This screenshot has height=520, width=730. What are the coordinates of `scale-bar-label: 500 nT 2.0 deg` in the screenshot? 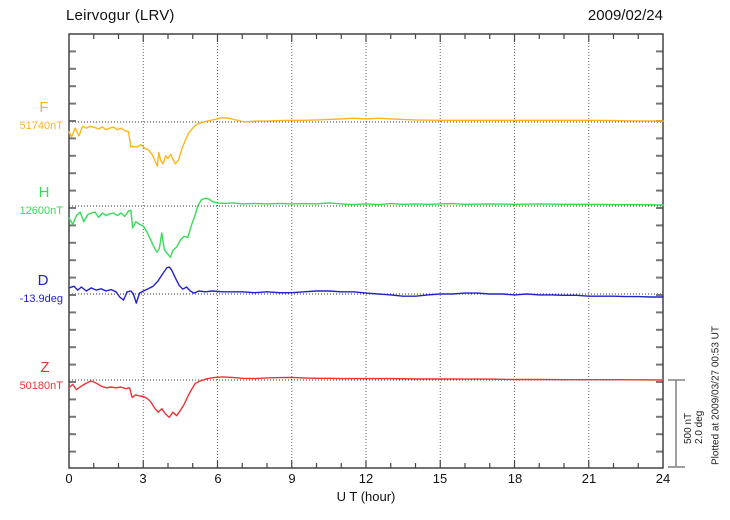 It's located at (694, 421).